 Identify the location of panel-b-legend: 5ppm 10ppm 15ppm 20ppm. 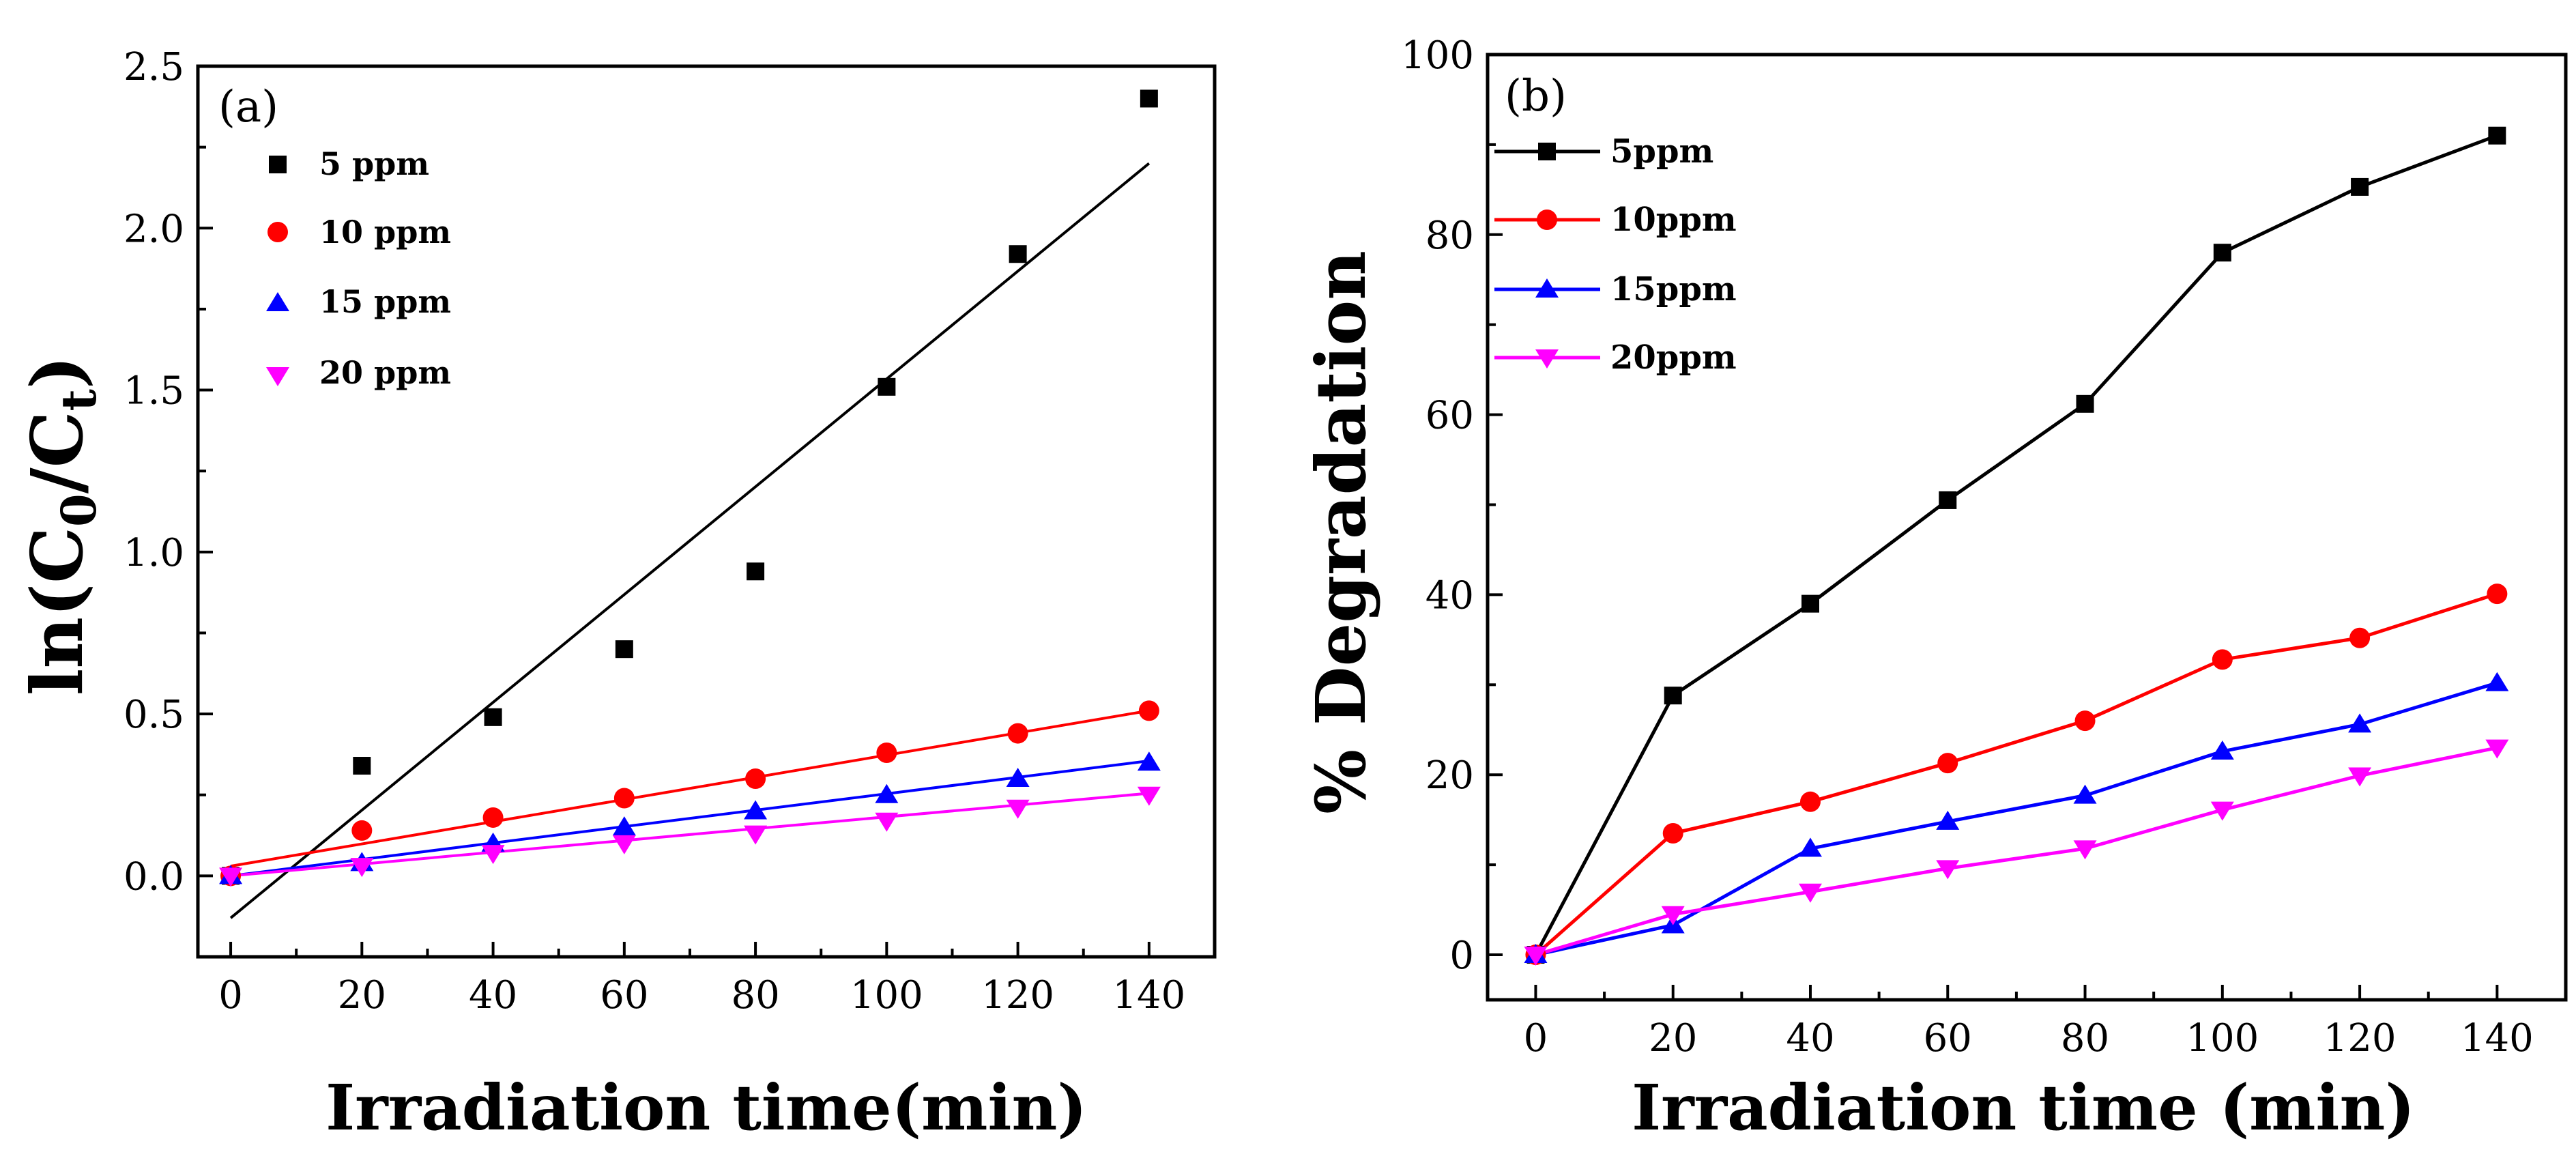
(1615, 254).